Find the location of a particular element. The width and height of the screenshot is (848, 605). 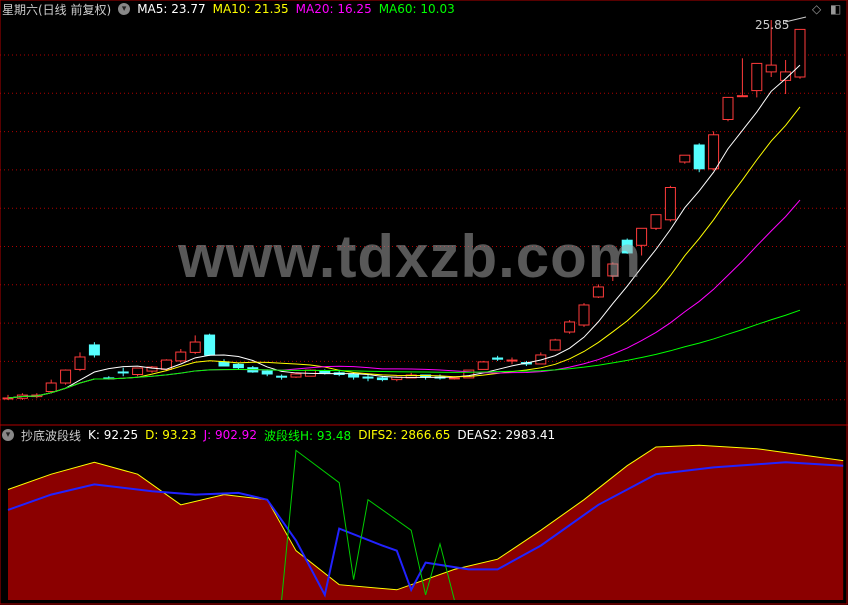

d-value: D: 93.23 is located at coordinates (171, 435).